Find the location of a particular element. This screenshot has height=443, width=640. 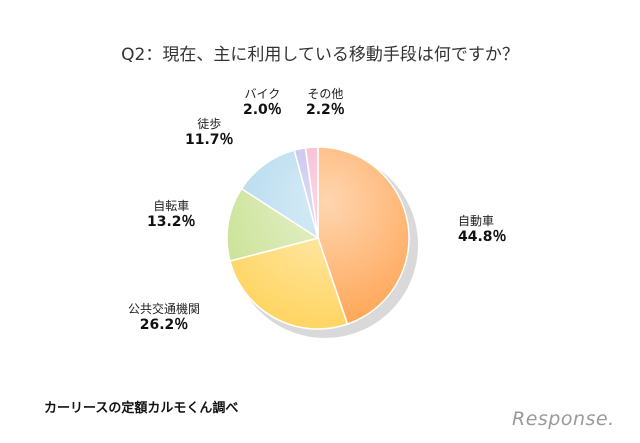

slice-name: バイク is located at coordinates (262, 94).